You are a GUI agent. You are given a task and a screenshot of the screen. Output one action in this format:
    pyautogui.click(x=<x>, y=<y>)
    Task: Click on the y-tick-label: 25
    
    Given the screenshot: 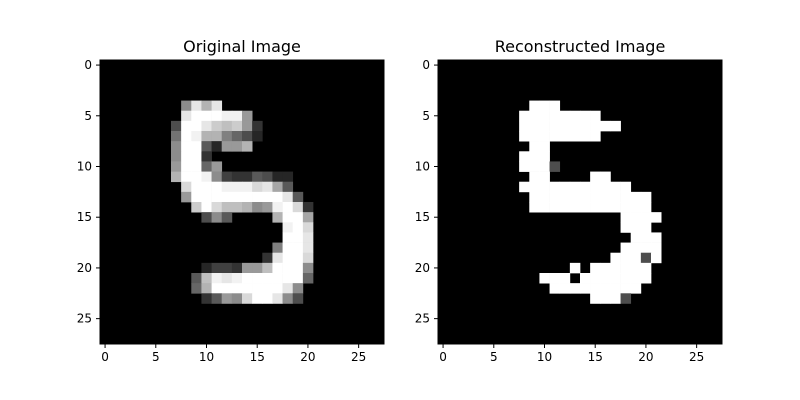 What is the action you would take?
    pyautogui.click(x=422, y=319)
    